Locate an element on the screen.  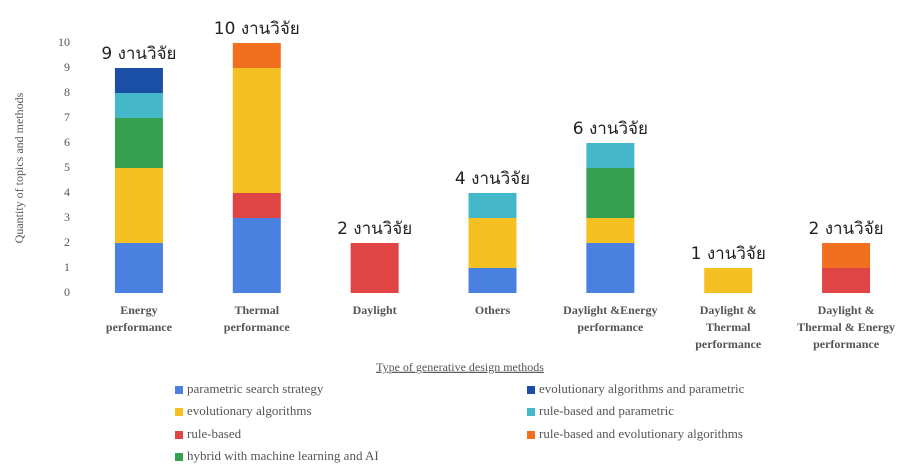
x-tick-label: Daylight is located at coordinates (374, 310).